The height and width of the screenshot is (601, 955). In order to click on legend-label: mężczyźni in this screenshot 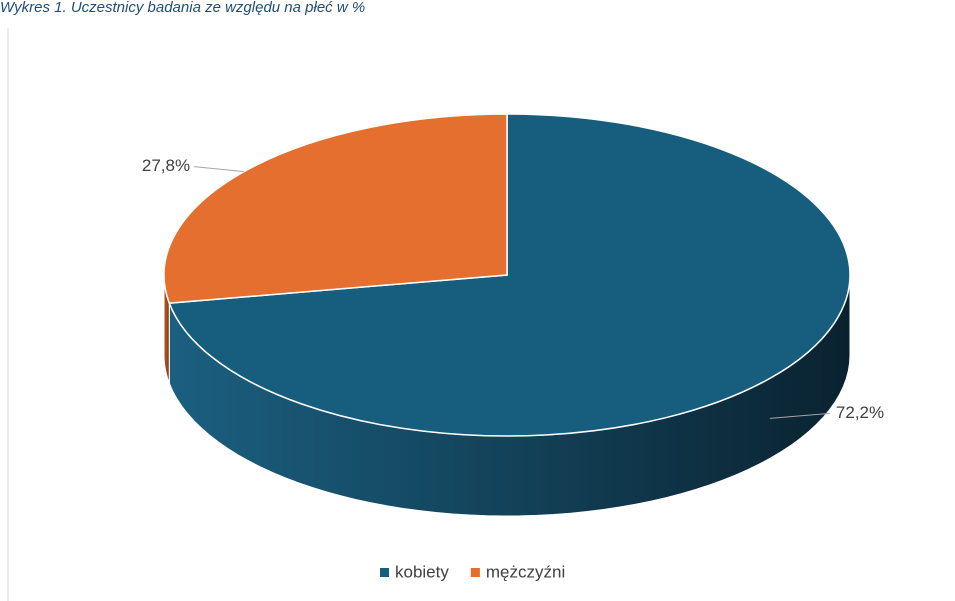, I will do `click(525, 571)`.